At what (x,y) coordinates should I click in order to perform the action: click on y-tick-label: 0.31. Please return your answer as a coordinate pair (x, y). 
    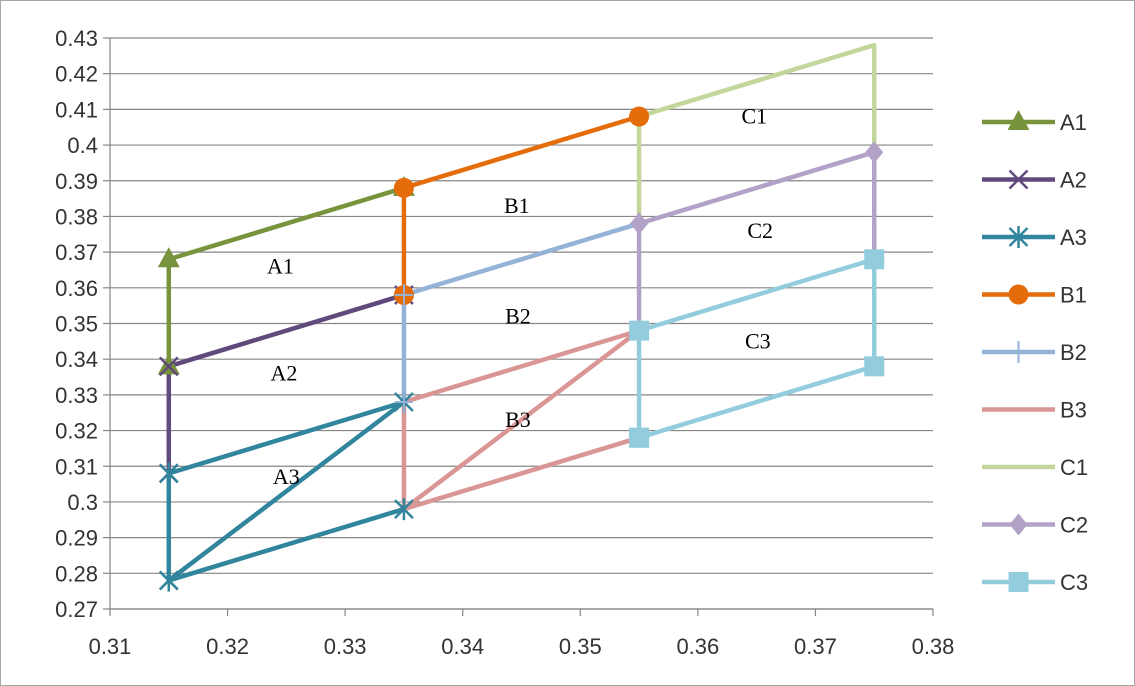
    Looking at the image, I should click on (76, 466).